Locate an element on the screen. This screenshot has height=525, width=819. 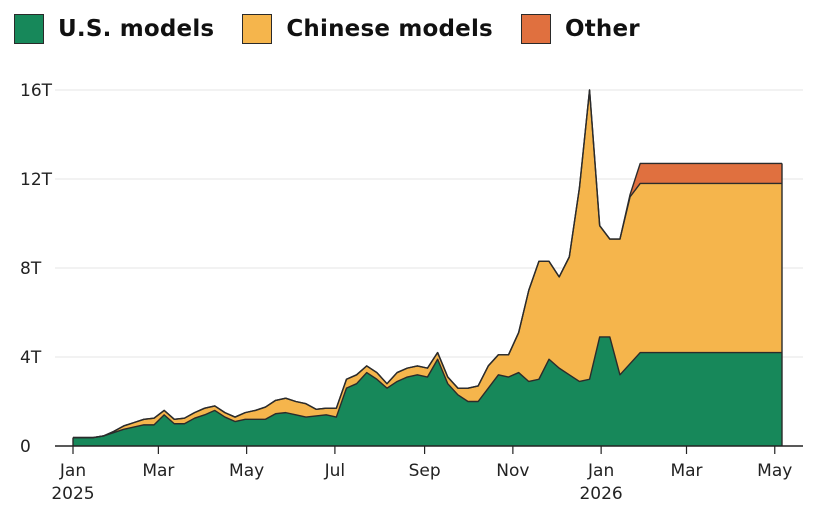
legend-label-other: Other is located at coordinates (602, 29).